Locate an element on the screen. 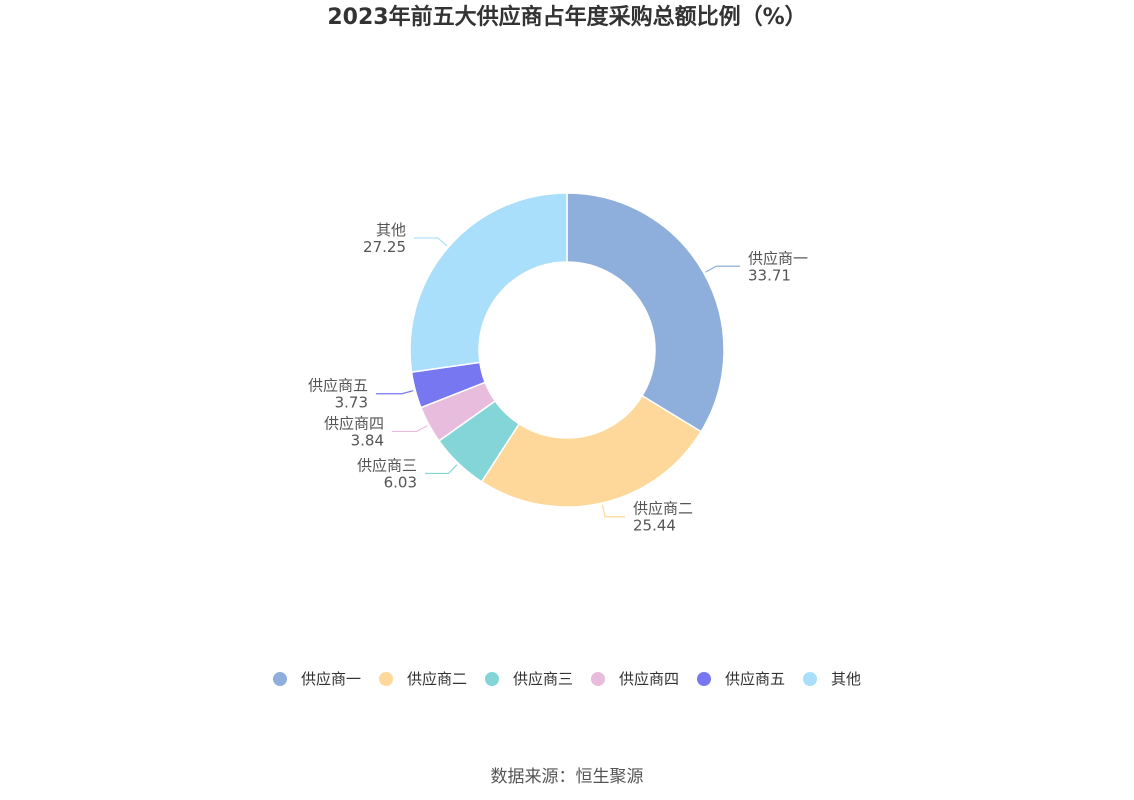 The image size is (1134, 800). leader-line-供应商五 is located at coordinates (395, 392).